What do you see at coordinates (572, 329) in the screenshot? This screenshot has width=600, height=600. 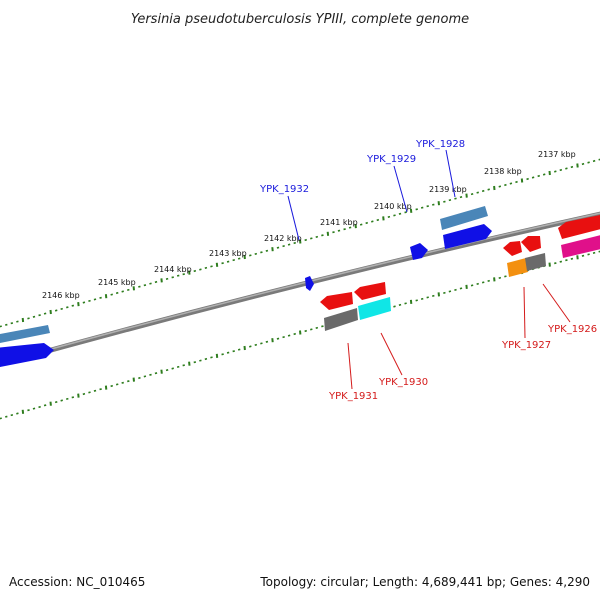 I see `gene-label: YPK_1926` at bounding box center [572, 329].